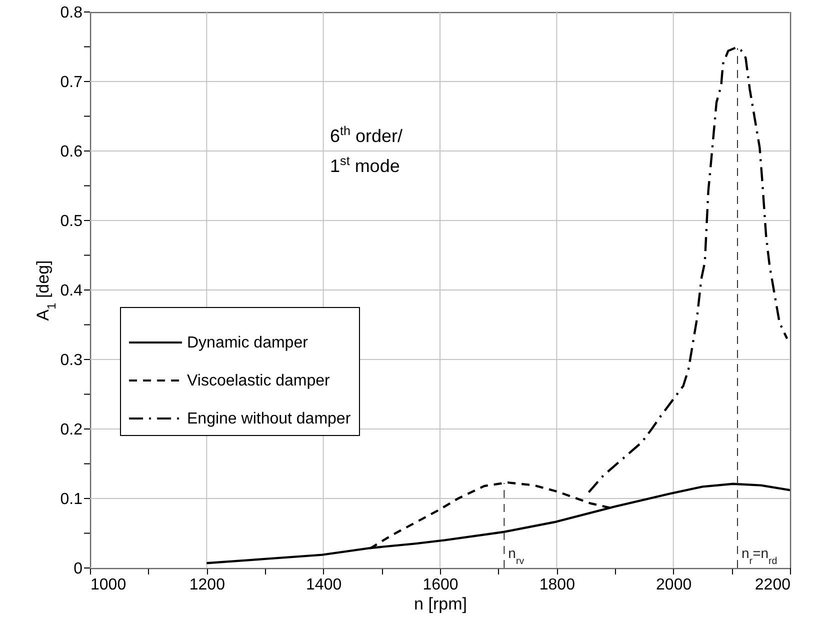 The height and width of the screenshot is (644, 819). Describe the element at coordinates (71, 360) in the screenshot. I see `y-tick-label: 0.3` at that location.